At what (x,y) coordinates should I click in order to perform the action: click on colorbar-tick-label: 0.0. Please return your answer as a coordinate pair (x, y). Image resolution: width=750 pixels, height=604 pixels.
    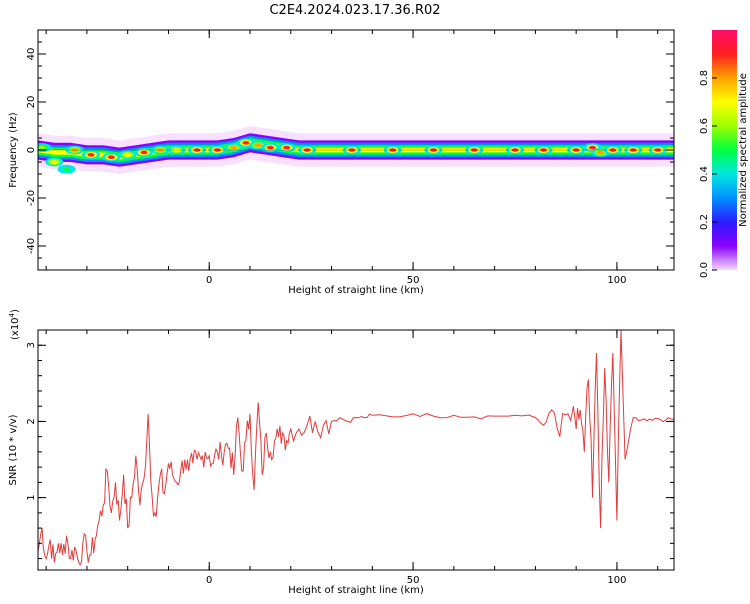
    Looking at the image, I should click on (704, 270).